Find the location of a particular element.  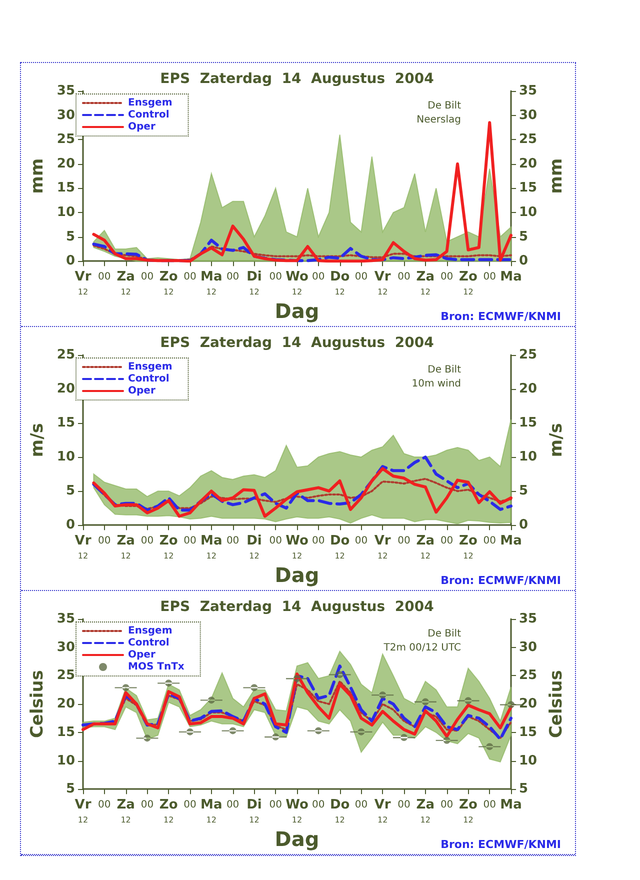

y2-tick-label: 35 is located at coordinates (528, 91).